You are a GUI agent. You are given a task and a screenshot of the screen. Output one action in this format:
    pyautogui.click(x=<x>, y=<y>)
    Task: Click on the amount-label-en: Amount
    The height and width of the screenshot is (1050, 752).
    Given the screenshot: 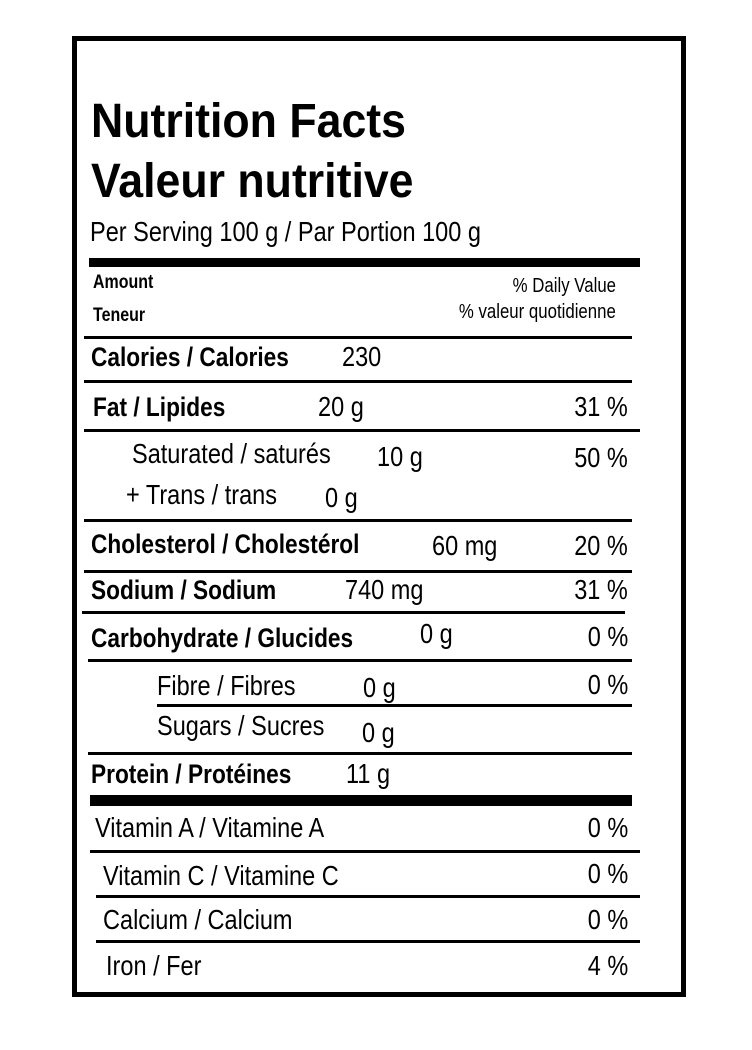 What is the action you would take?
    pyautogui.click(x=123, y=282)
    